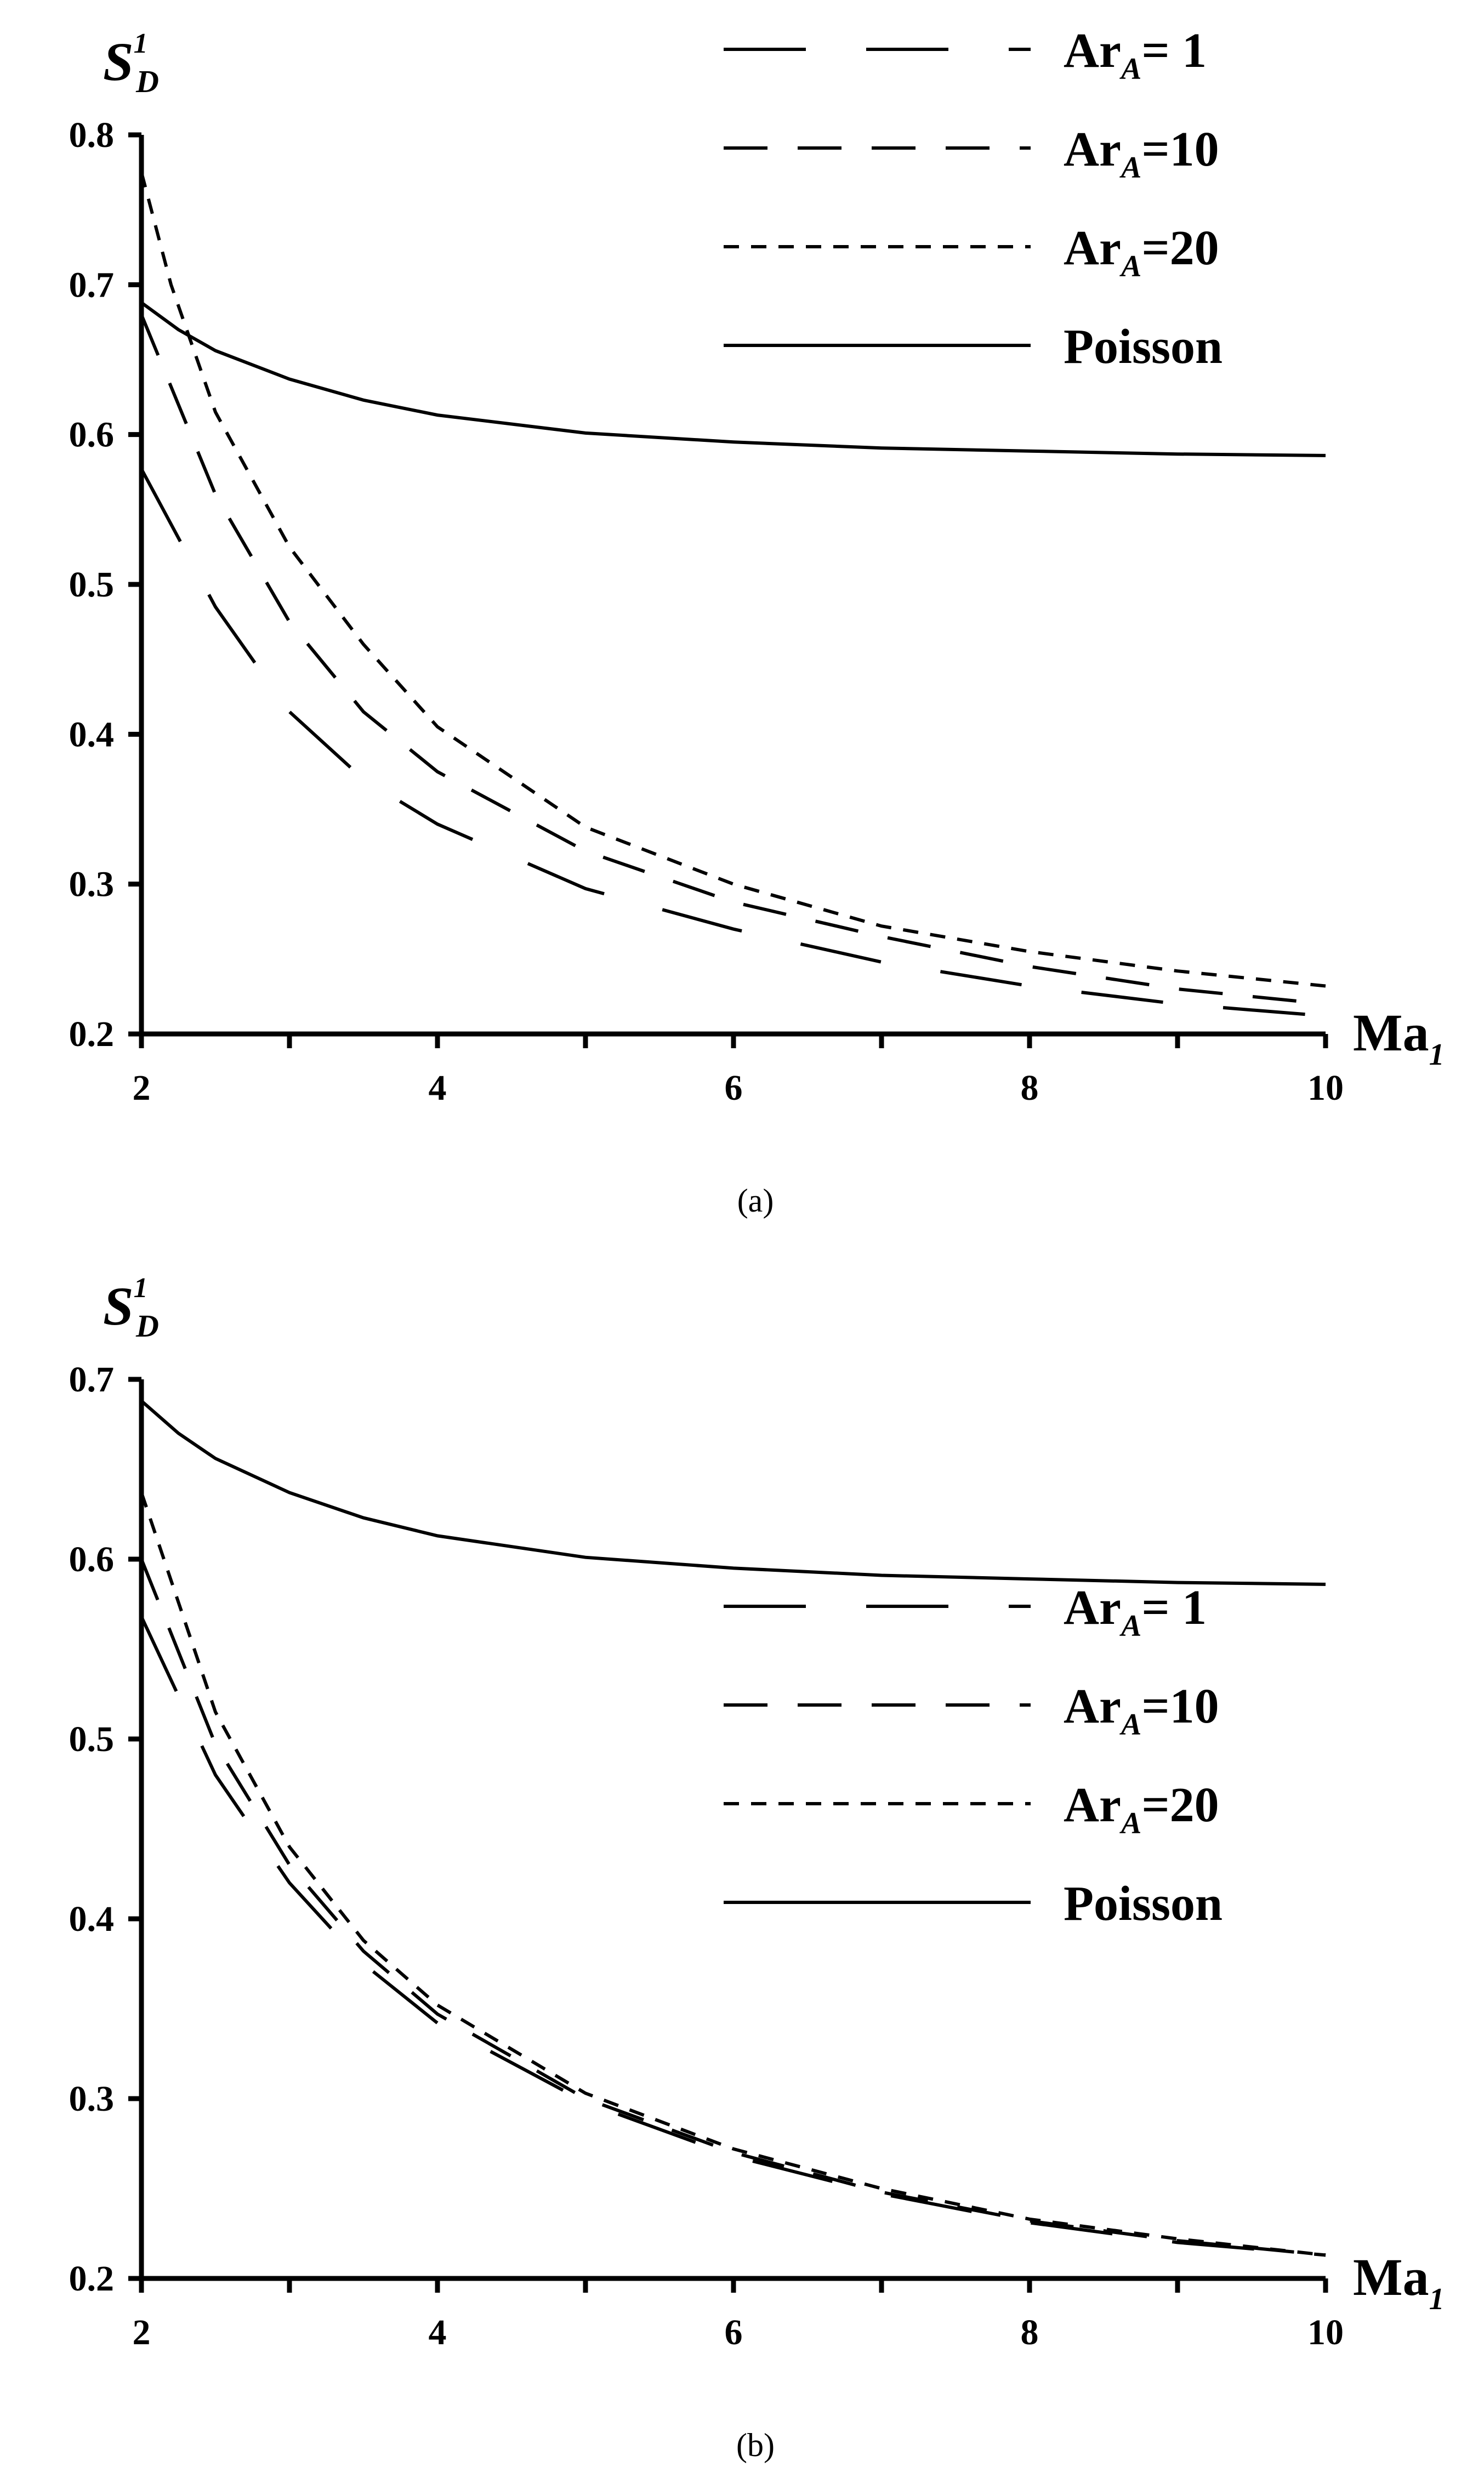 Image resolution: width=1484 pixels, height=2478 pixels. Describe the element at coordinates (755, 2445) in the screenshot. I see `panel-caption: (b)` at that location.